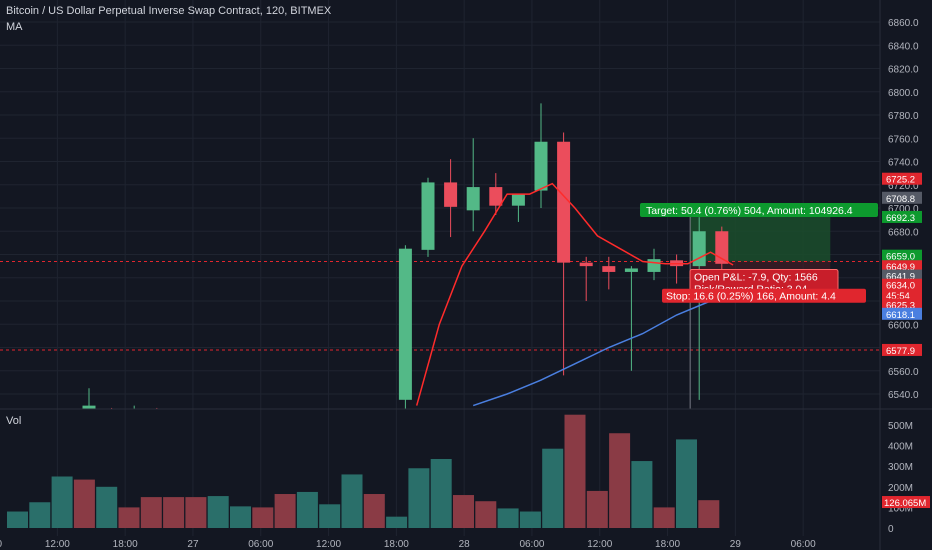 This screenshot has height=550, width=932. Describe the element at coordinates (57, 544) in the screenshot. I see `time-tick-label: 12:00` at that location.